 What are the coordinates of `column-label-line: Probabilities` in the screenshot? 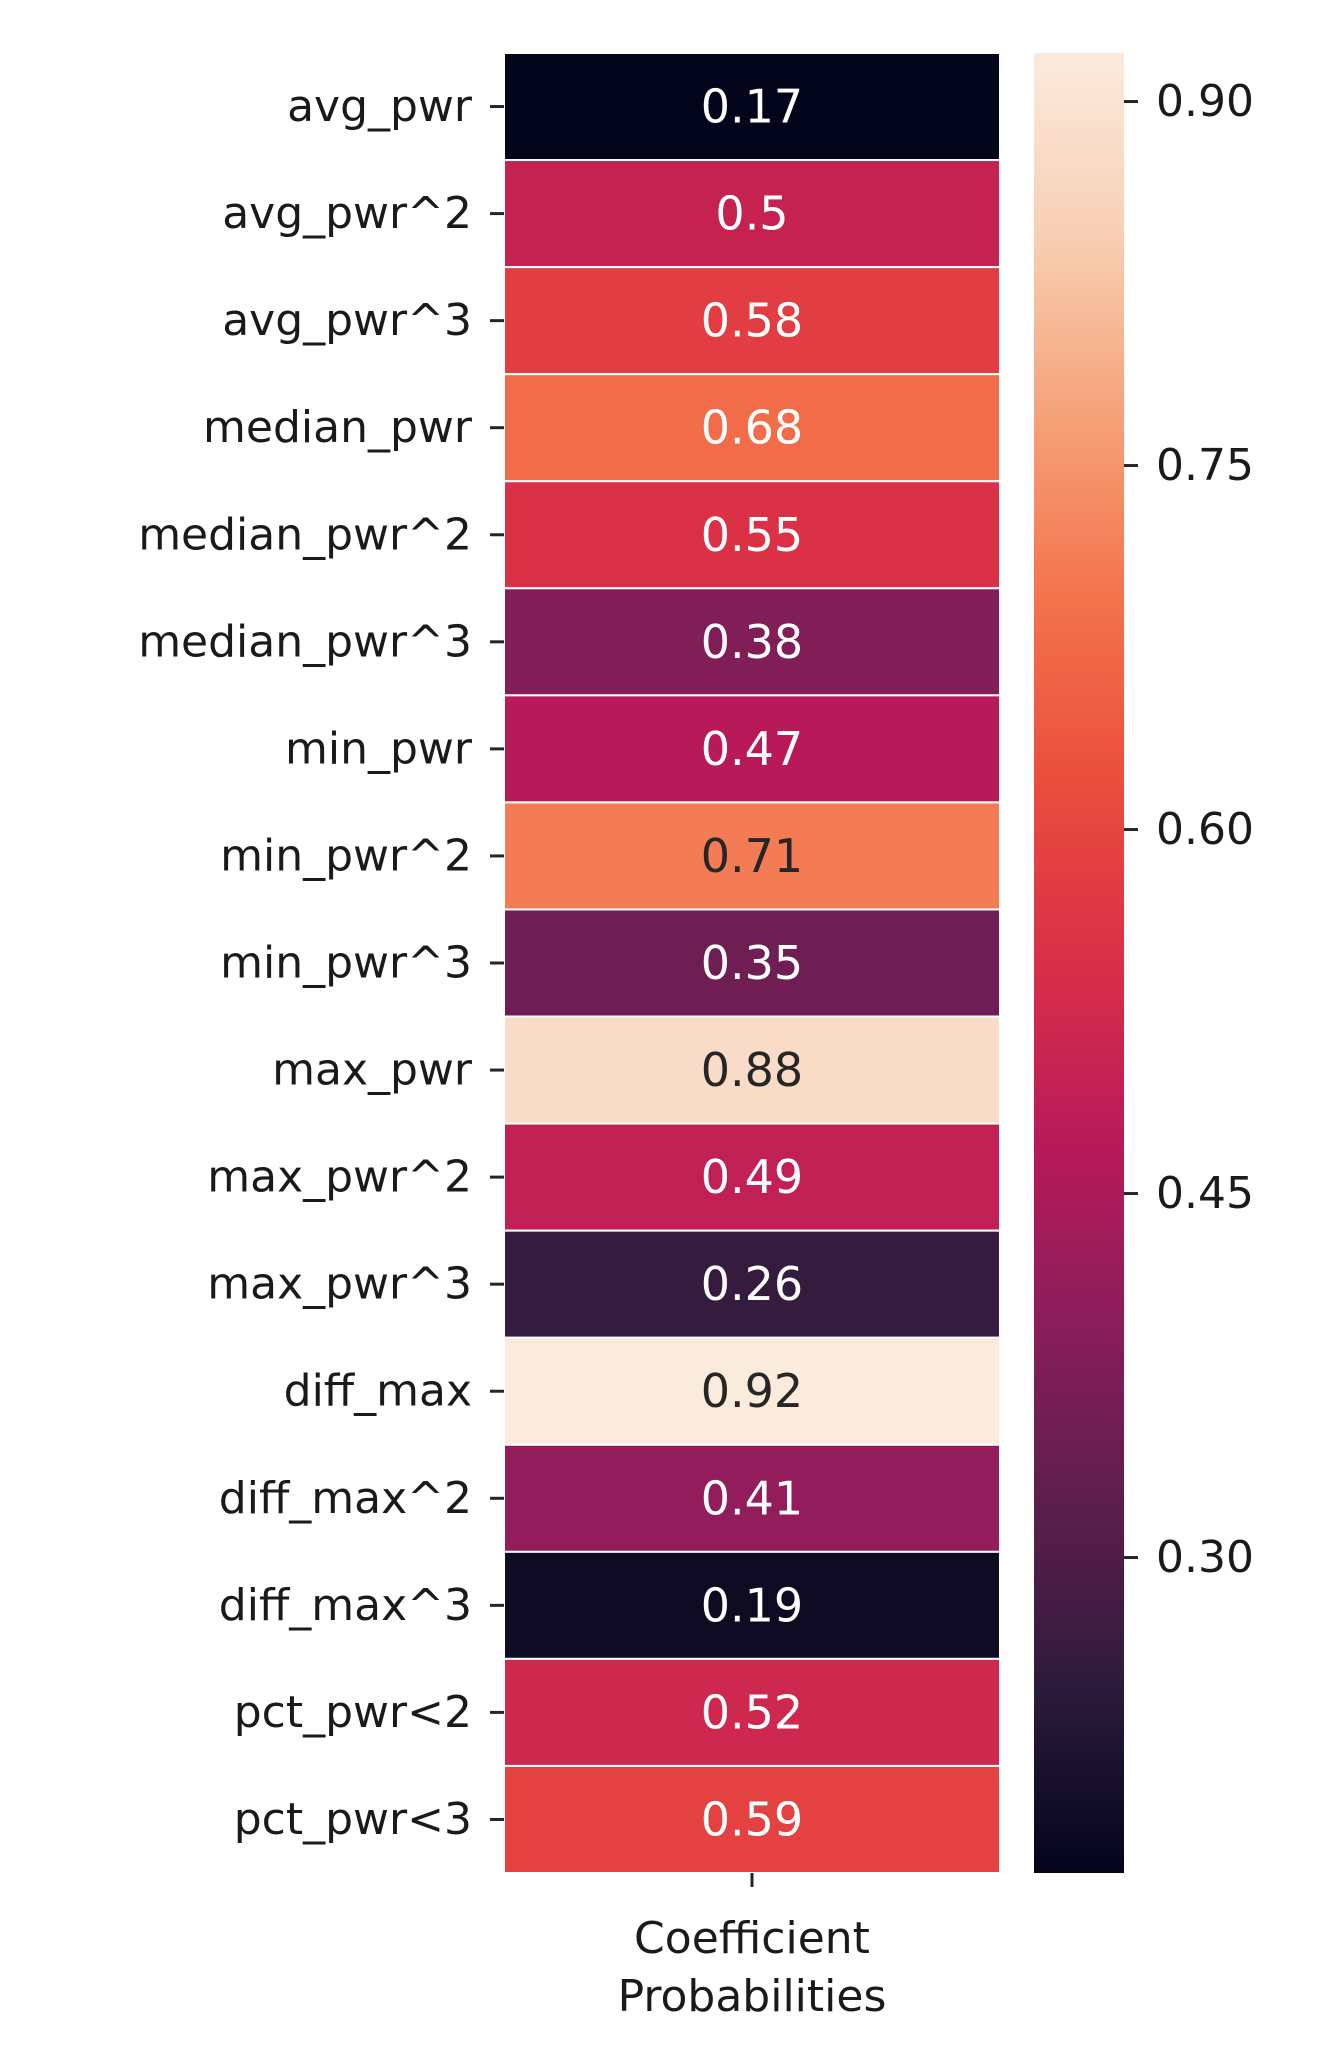 It's located at (752, 1996).